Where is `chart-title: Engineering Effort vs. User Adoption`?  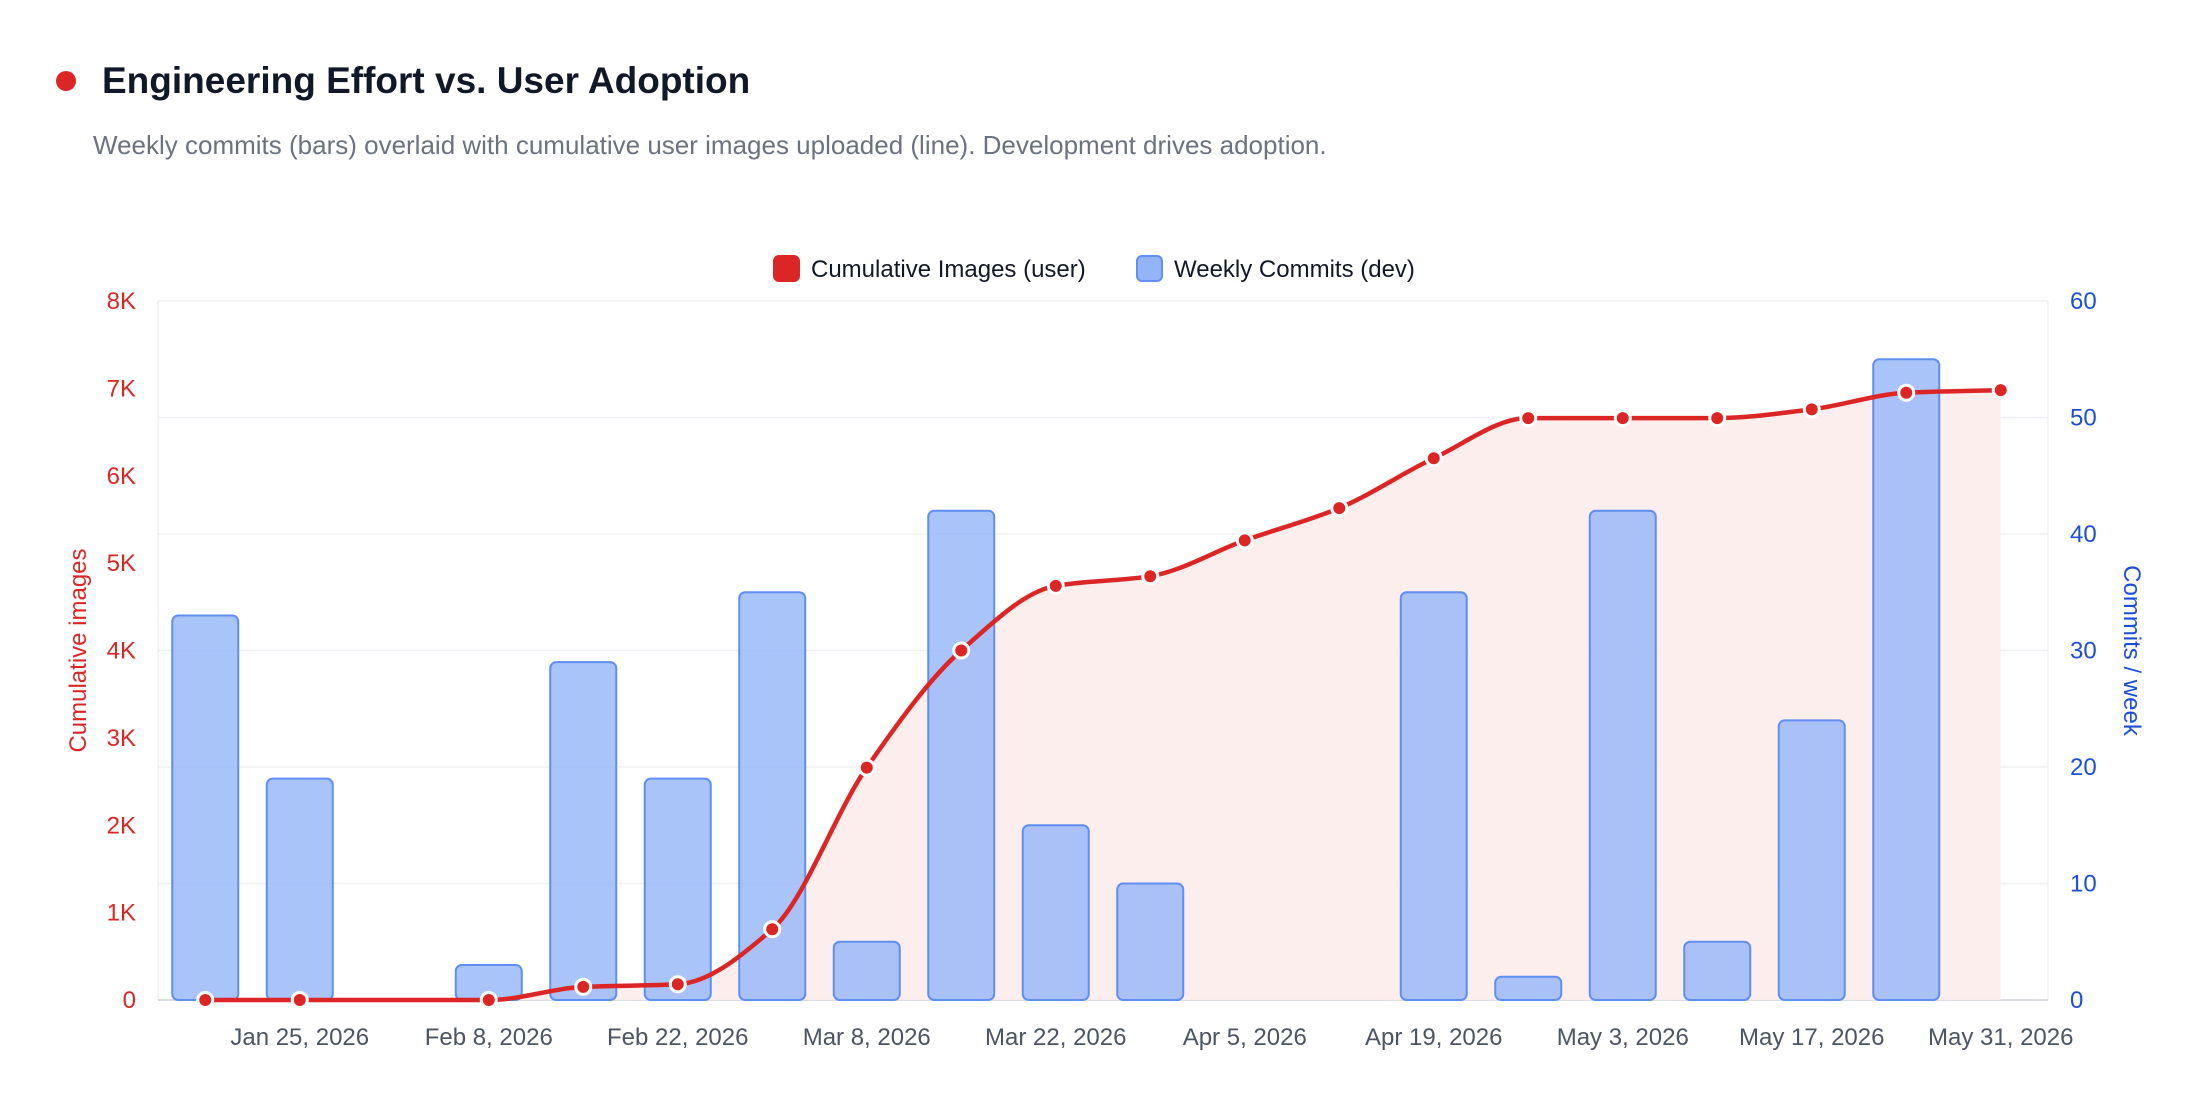 chart-title: Engineering Effort vs. User Adoption is located at coordinates (426, 80).